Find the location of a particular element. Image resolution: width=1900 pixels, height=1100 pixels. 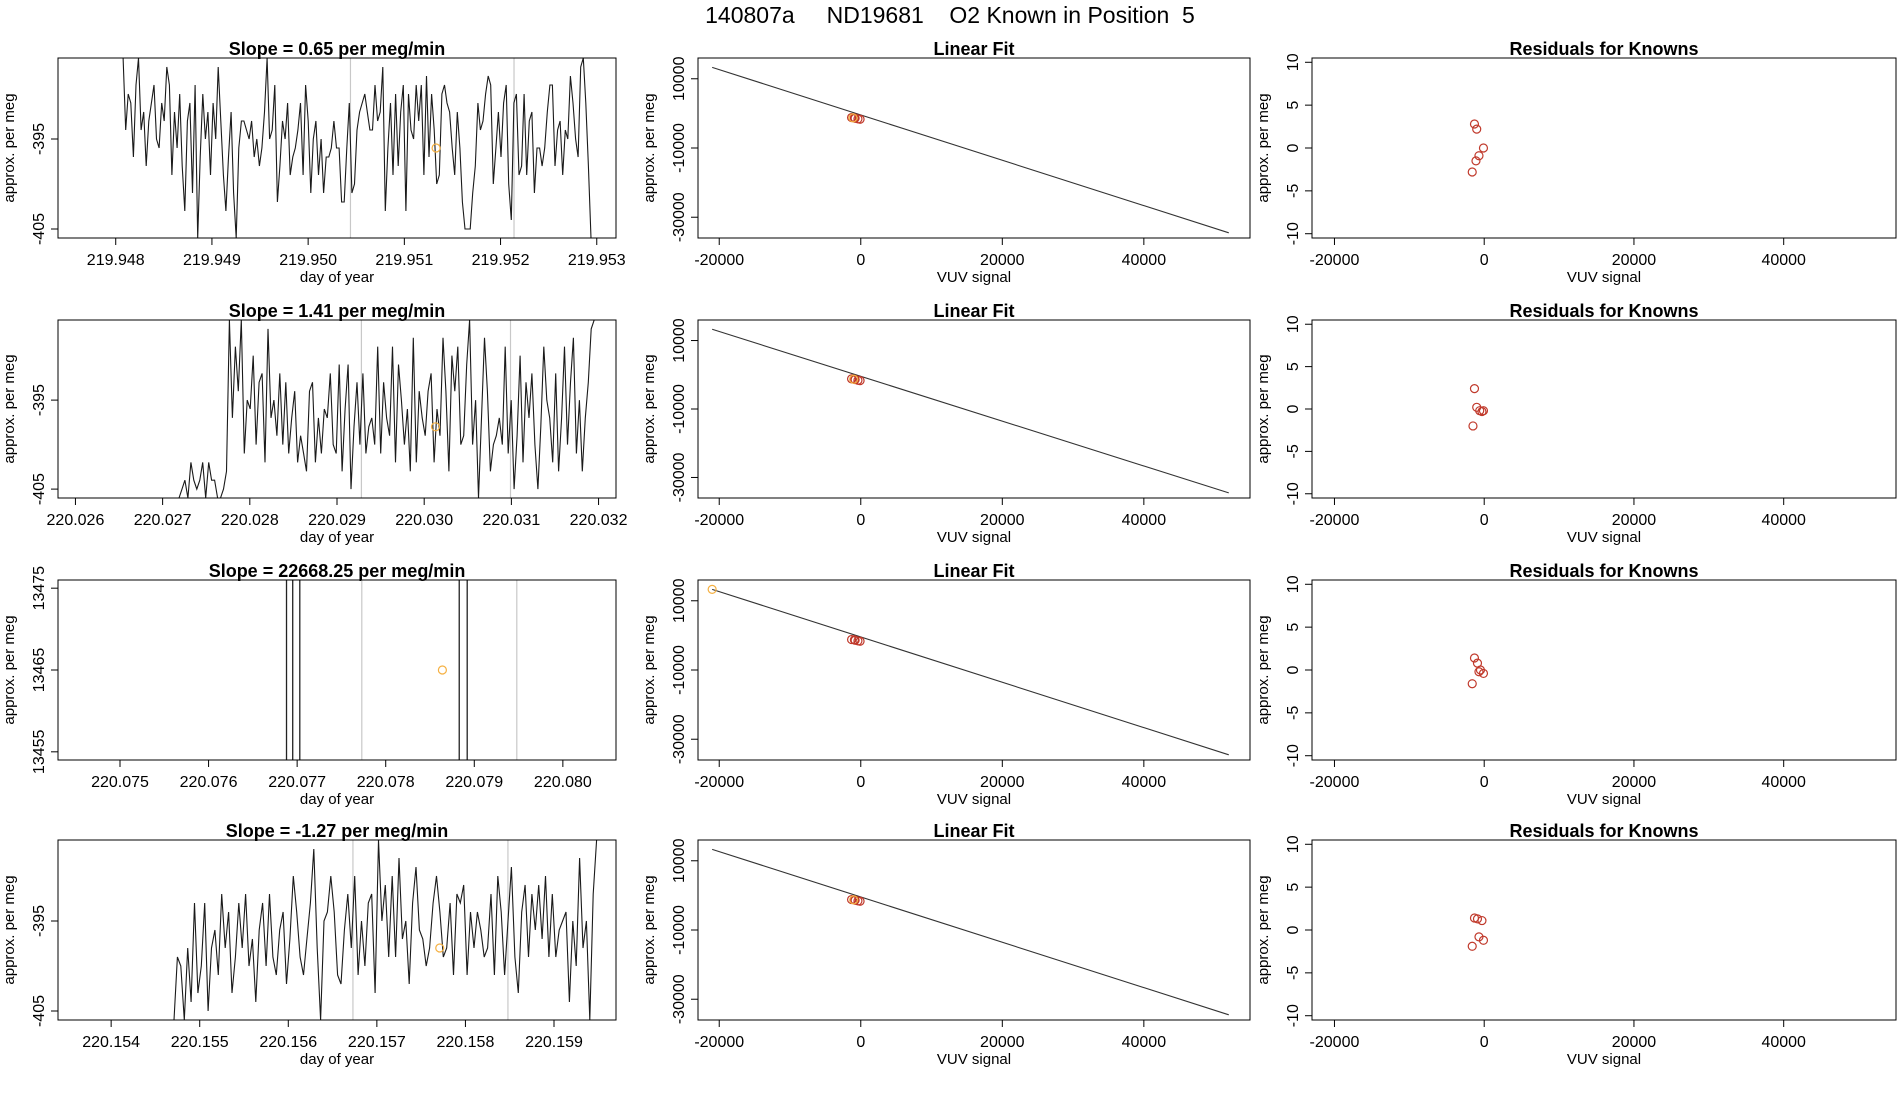

x-tick-label: 220.158 is located at coordinates (466, 1042).